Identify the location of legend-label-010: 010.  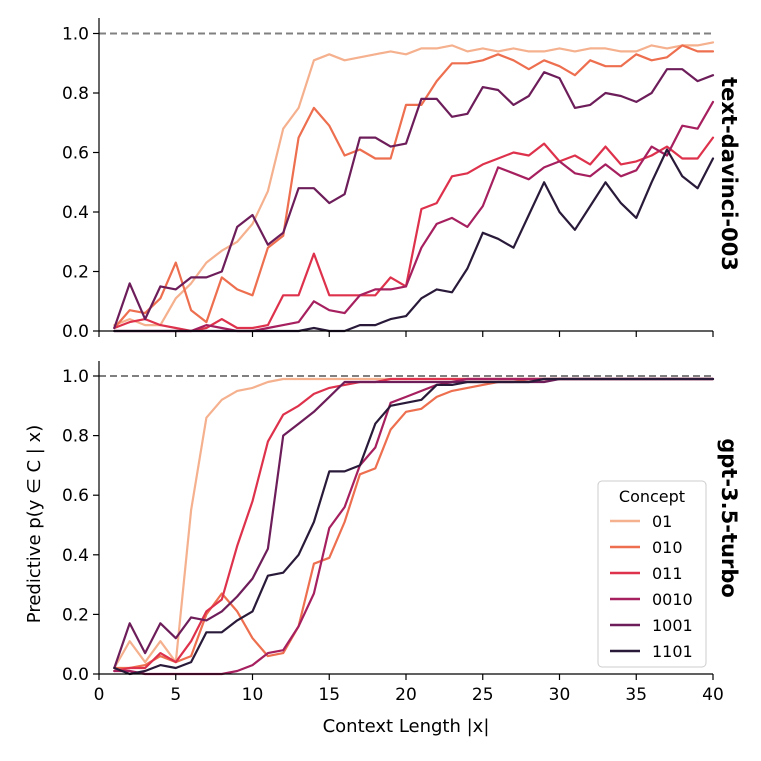
(667, 547).